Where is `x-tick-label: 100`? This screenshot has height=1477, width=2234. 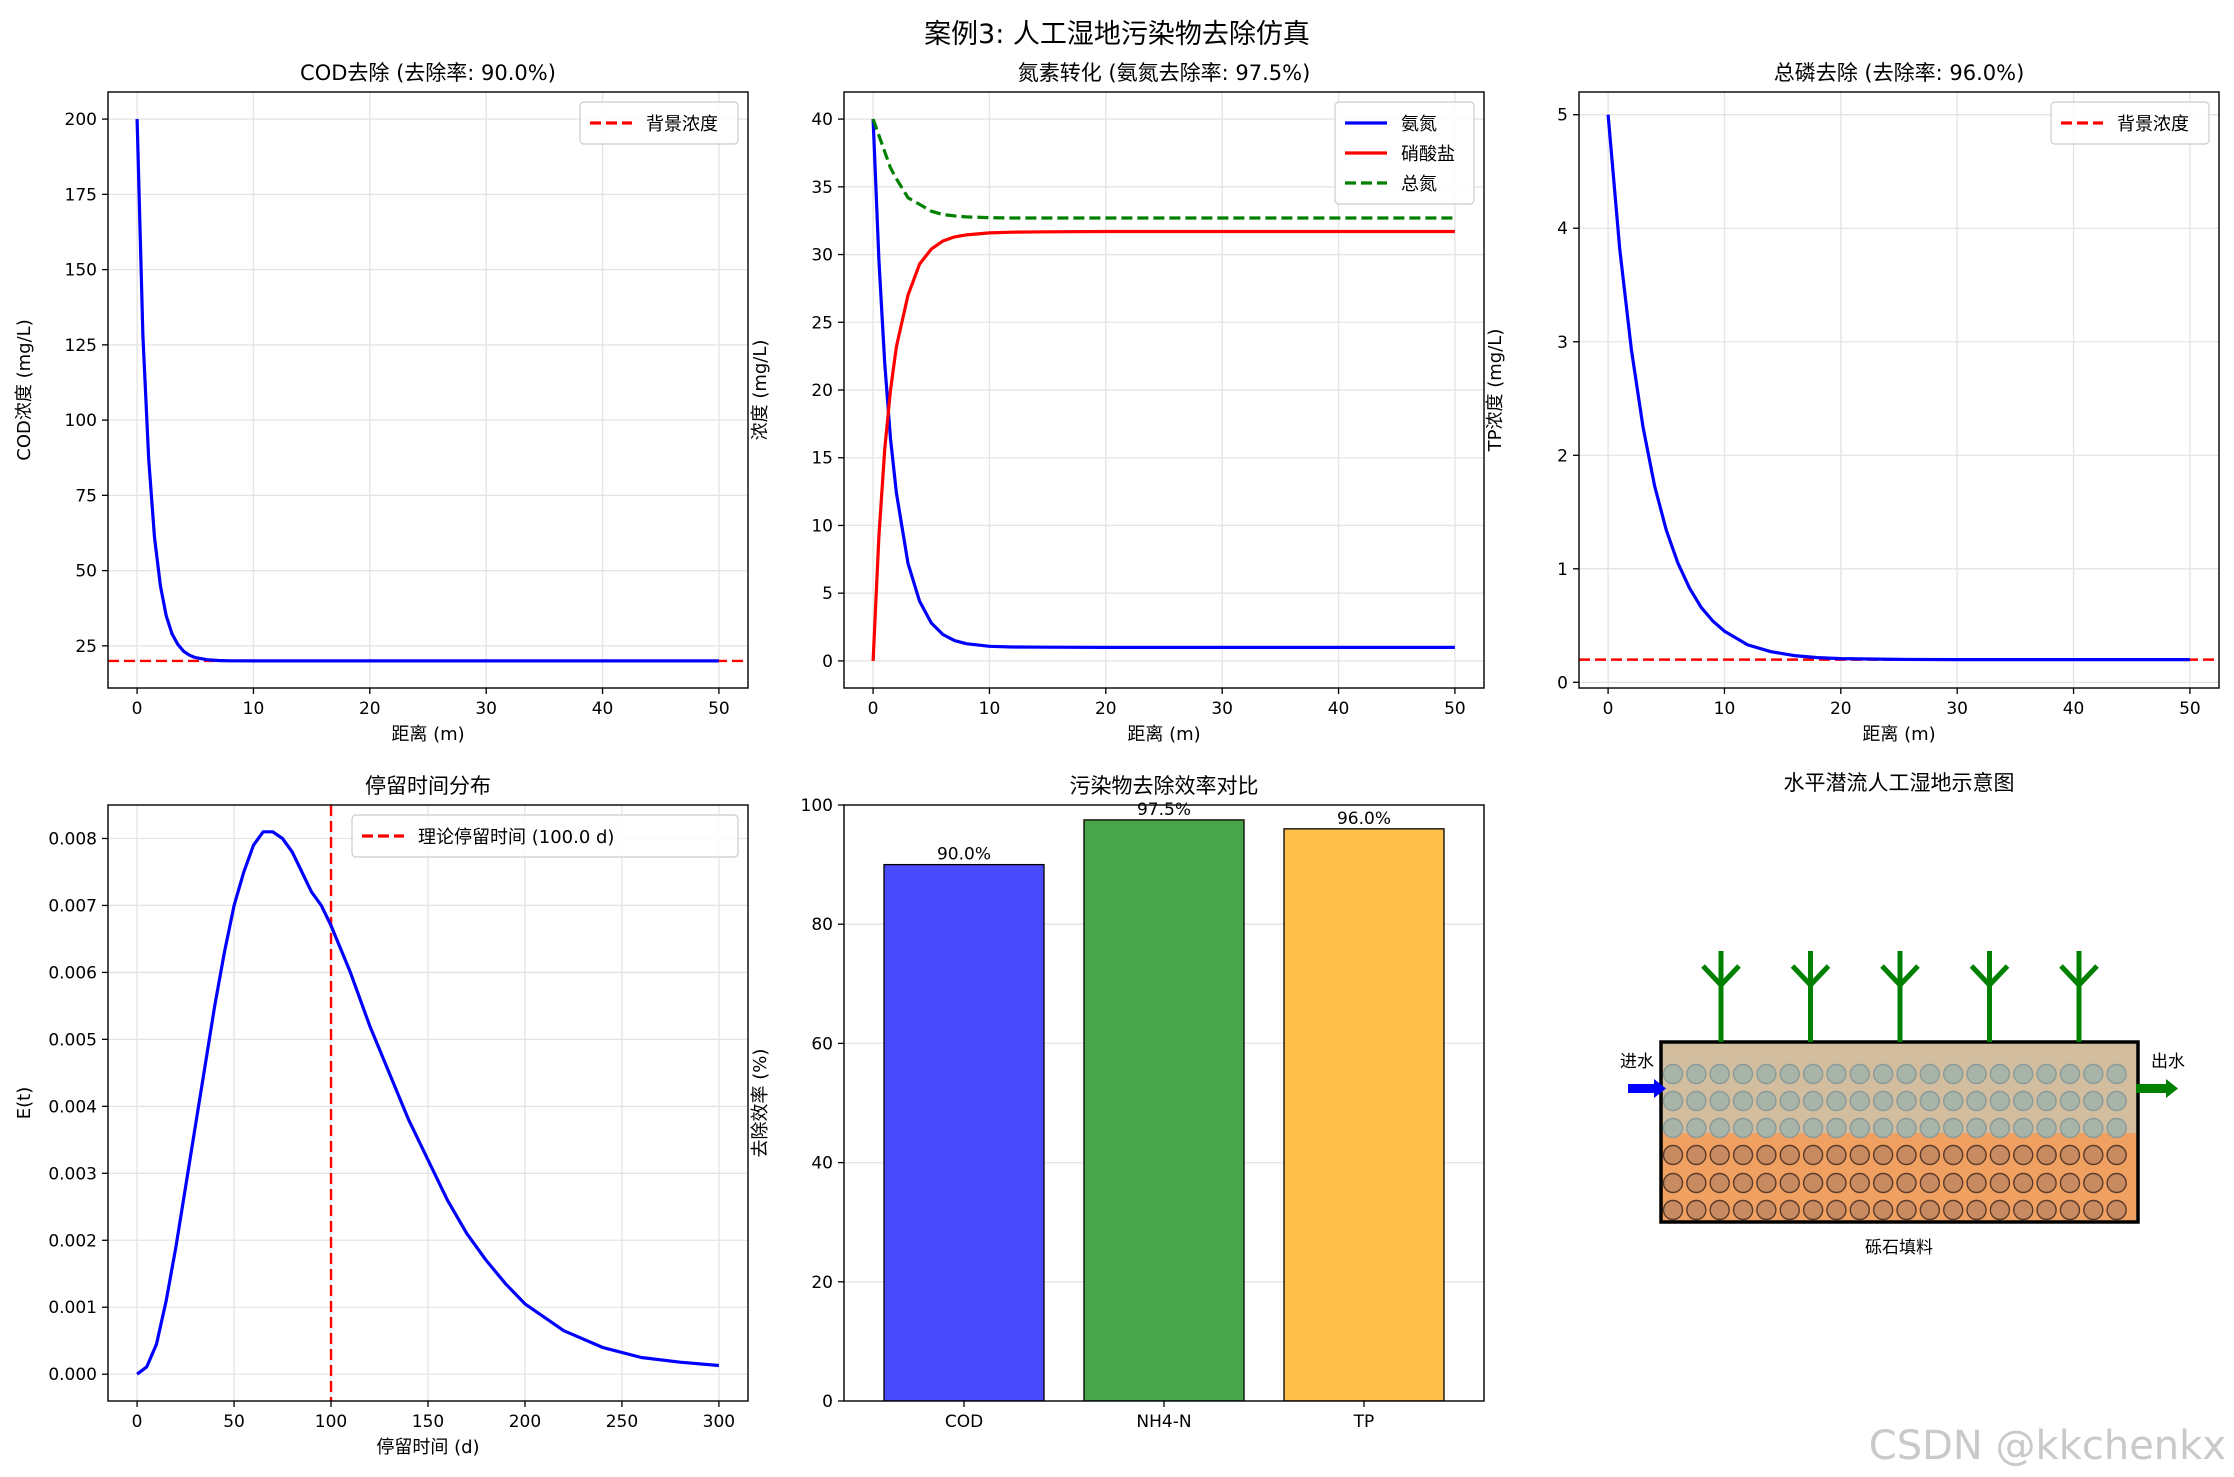 x-tick-label: 100 is located at coordinates (331, 1422).